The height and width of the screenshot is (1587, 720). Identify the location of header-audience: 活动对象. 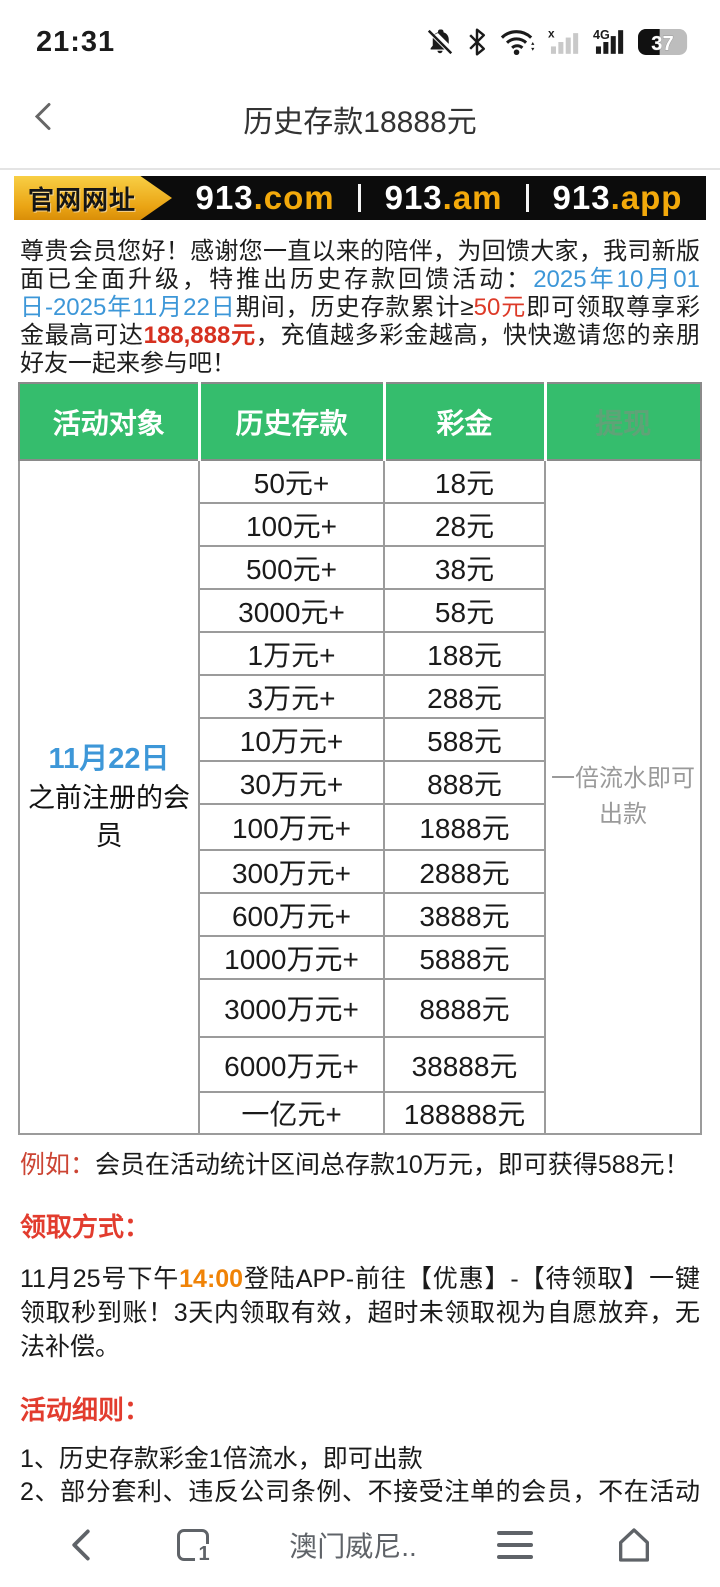
(110, 422).